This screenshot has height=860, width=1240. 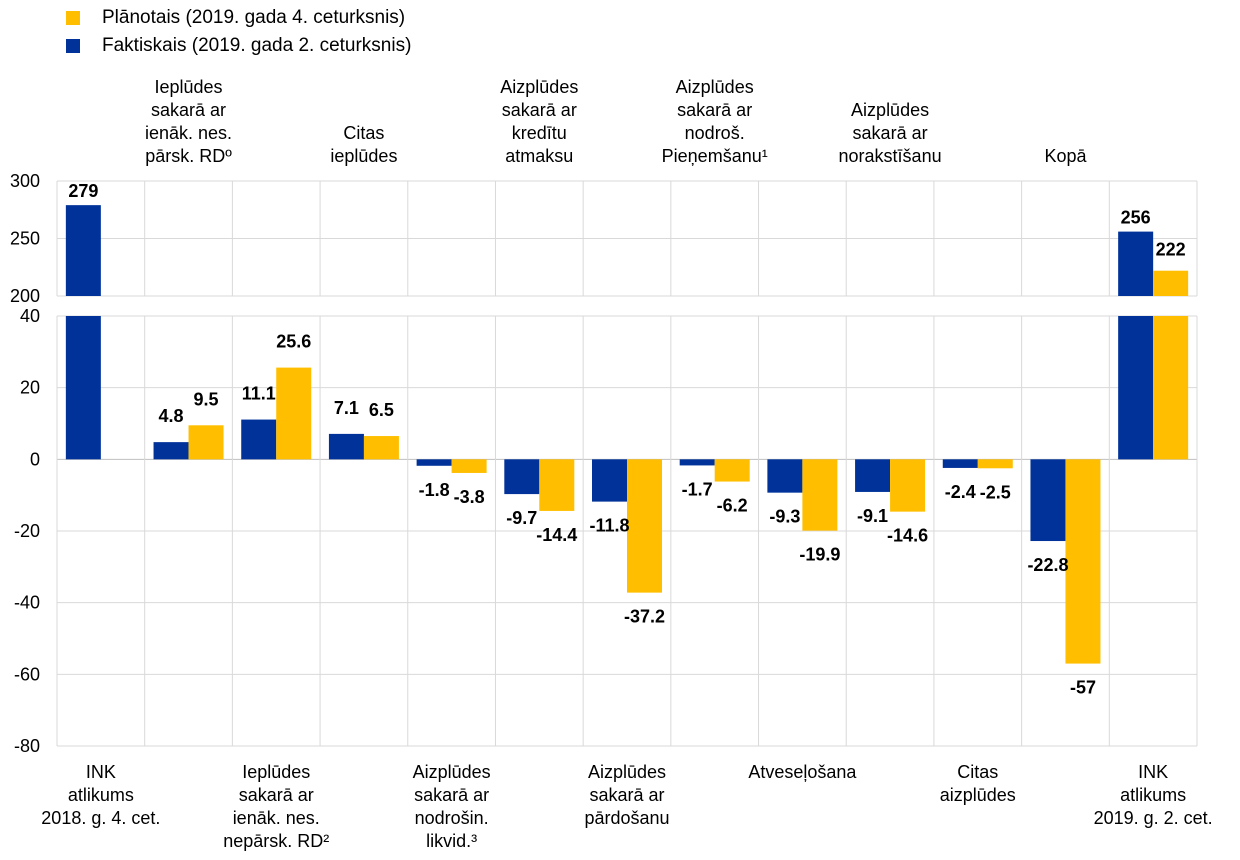 What do you see at coordinates (27, 746) in the screenshot?
I see `lower-y-tick-label: -80` at bounding box center [27, 746].